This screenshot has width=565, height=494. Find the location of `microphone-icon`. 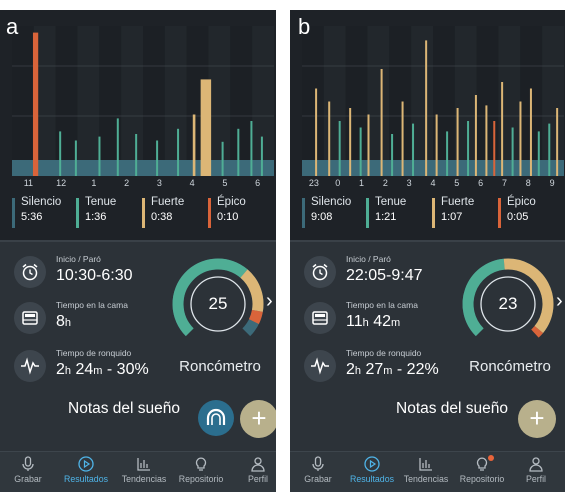

microphone-icon is located at coordinates (28, 463).